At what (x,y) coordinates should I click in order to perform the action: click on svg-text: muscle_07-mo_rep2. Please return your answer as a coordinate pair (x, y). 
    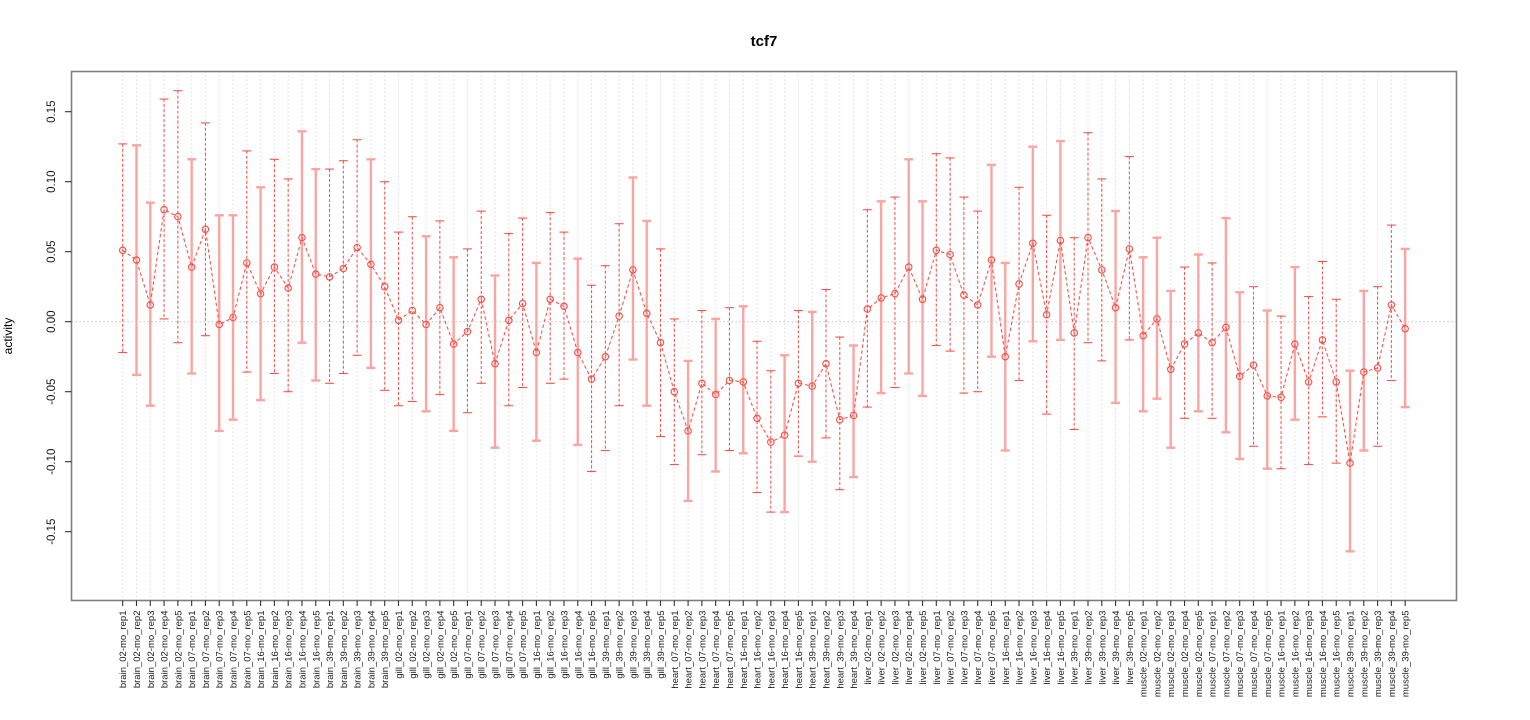
    Looking at the image, I should click on (1226, 654).